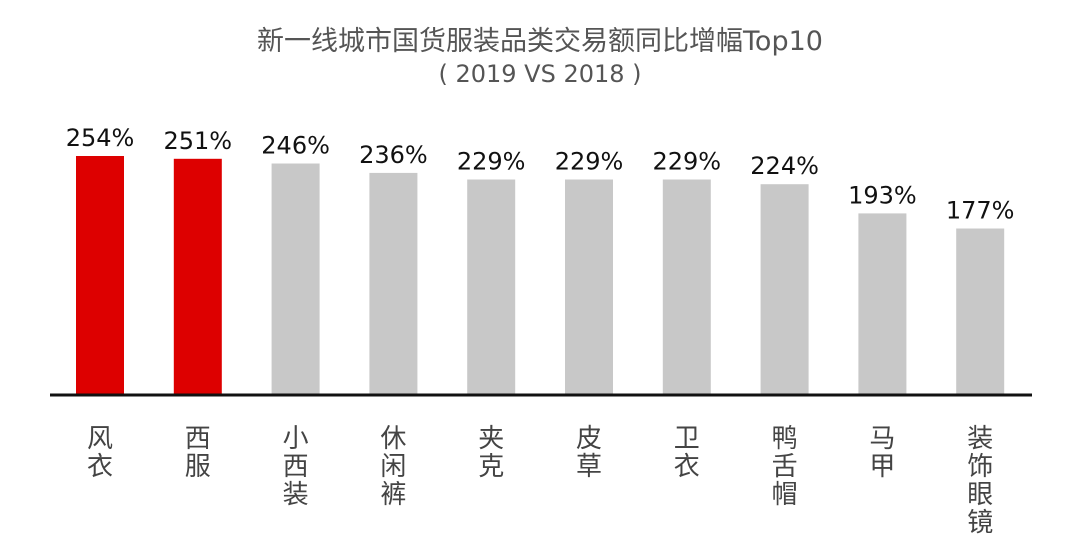  Describe the element at coordinates (295, 146) in the screenshot. I see `value-label-3: 246%` at that location.